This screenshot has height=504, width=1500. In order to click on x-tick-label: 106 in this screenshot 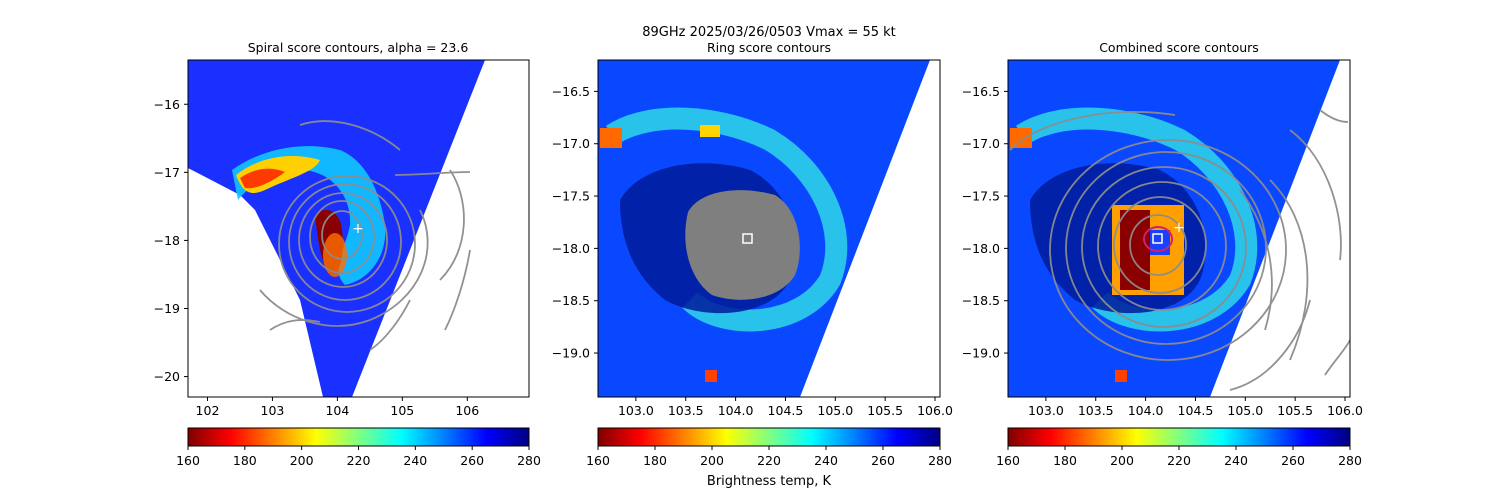, I will do `click(467, 410)`.